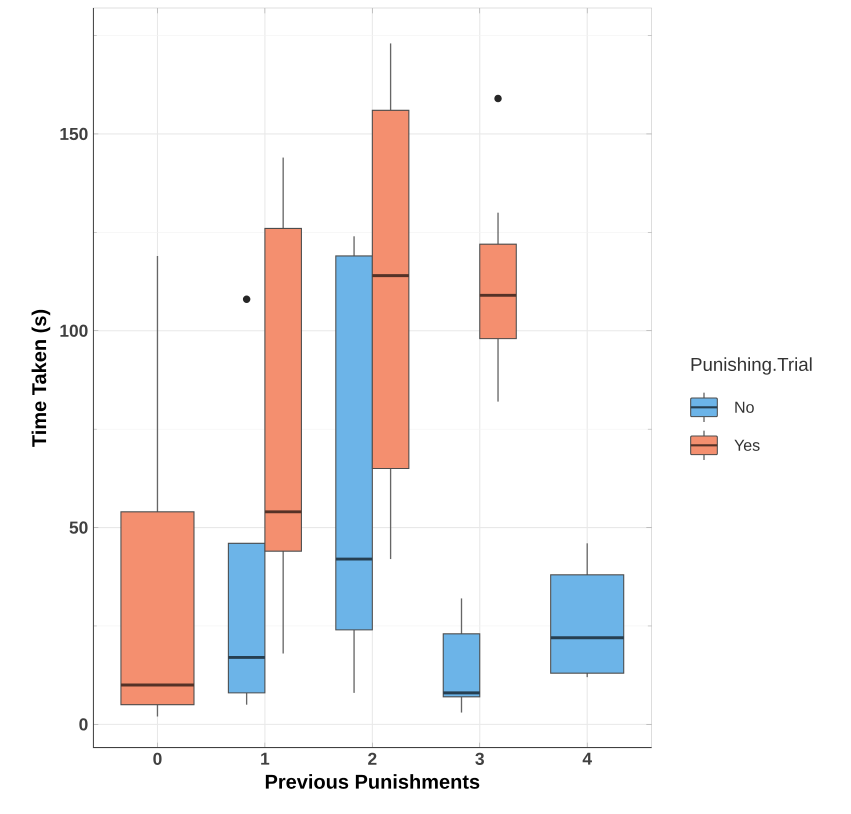 Image resolution: width=851 pixels, height=814 pixels. Describe the element at coordinates (157, 758) in the screenshot. I see `x-tick-label: 0` at that location.